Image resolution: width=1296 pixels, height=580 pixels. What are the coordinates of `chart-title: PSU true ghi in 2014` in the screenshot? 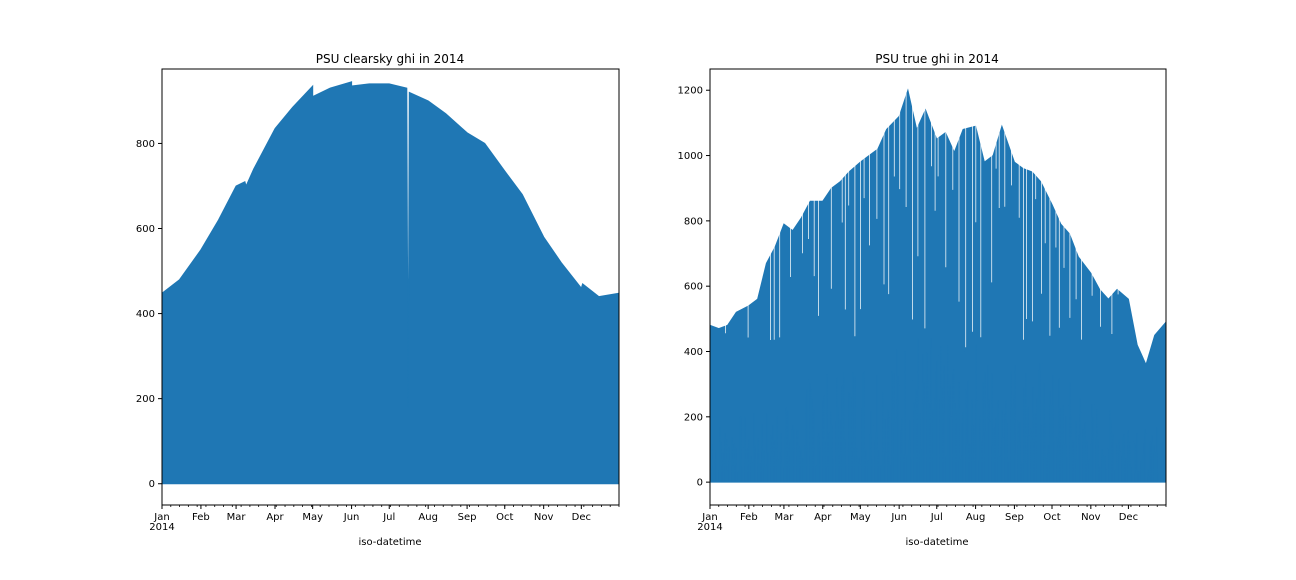 It's located at (937, 59).